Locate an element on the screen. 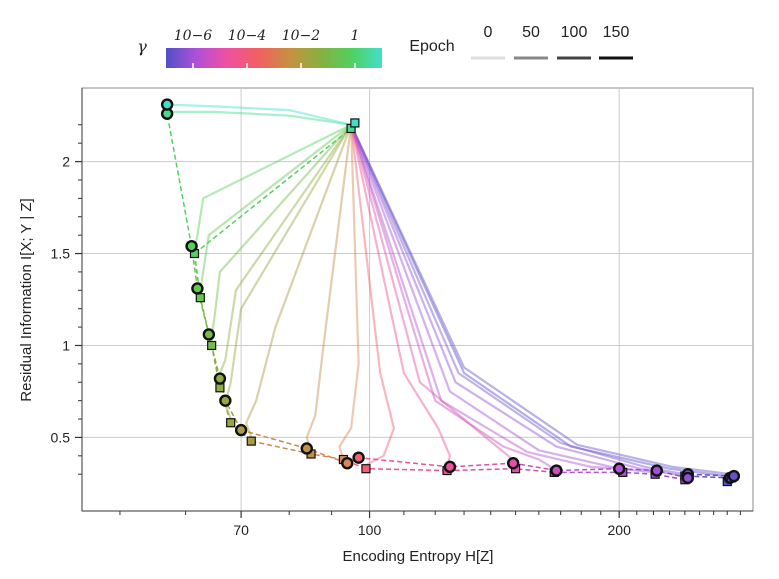  colorbar is located at coordinates (274, 58).